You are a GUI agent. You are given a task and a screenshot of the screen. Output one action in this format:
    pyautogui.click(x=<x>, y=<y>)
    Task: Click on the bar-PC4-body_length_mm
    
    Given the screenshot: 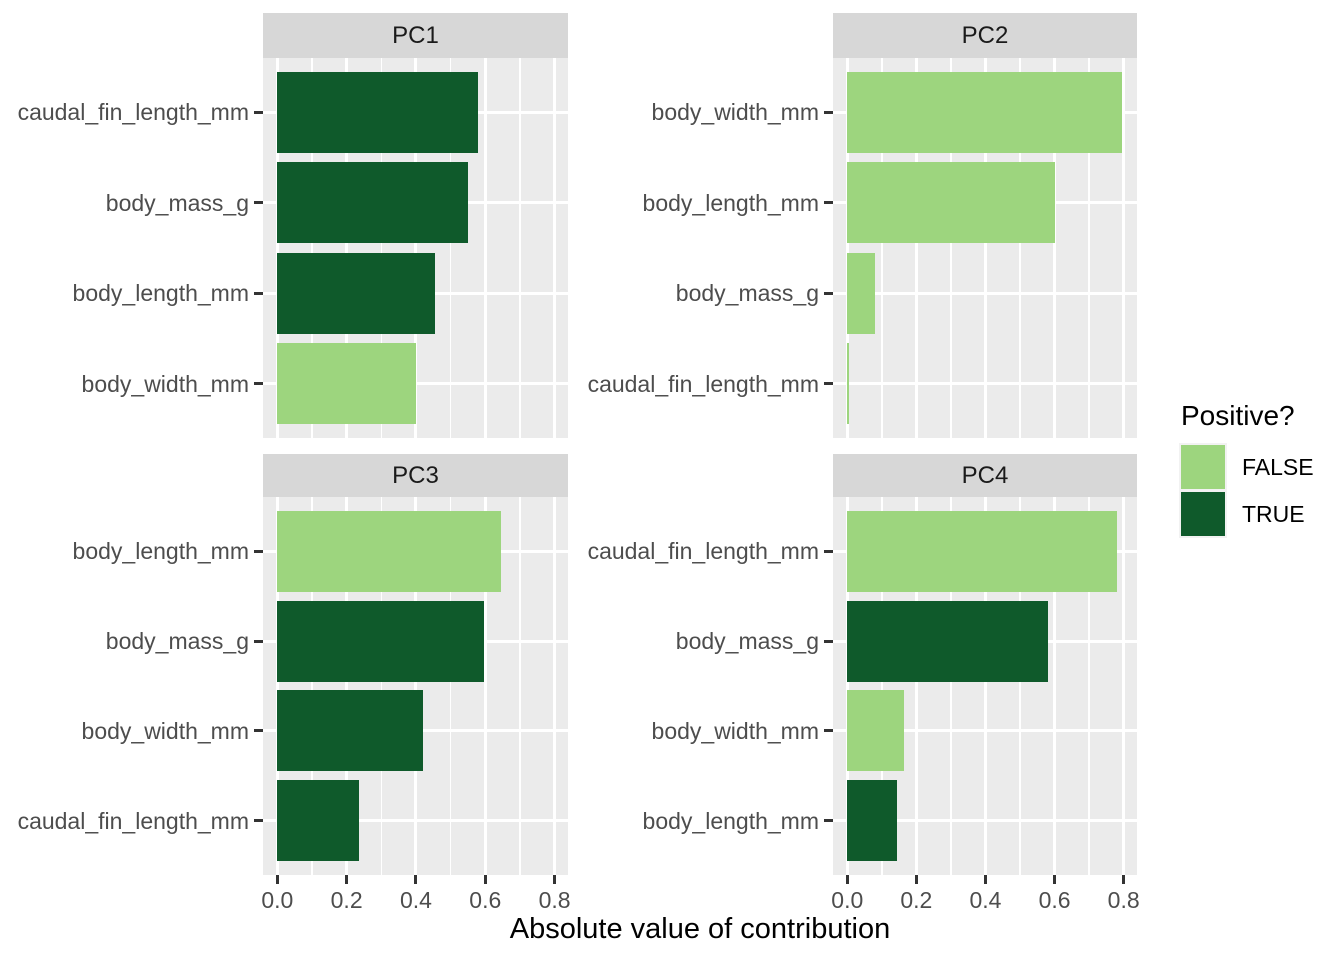 What is the action you would take?
    pyautogui.click(x=872, y=821)
    